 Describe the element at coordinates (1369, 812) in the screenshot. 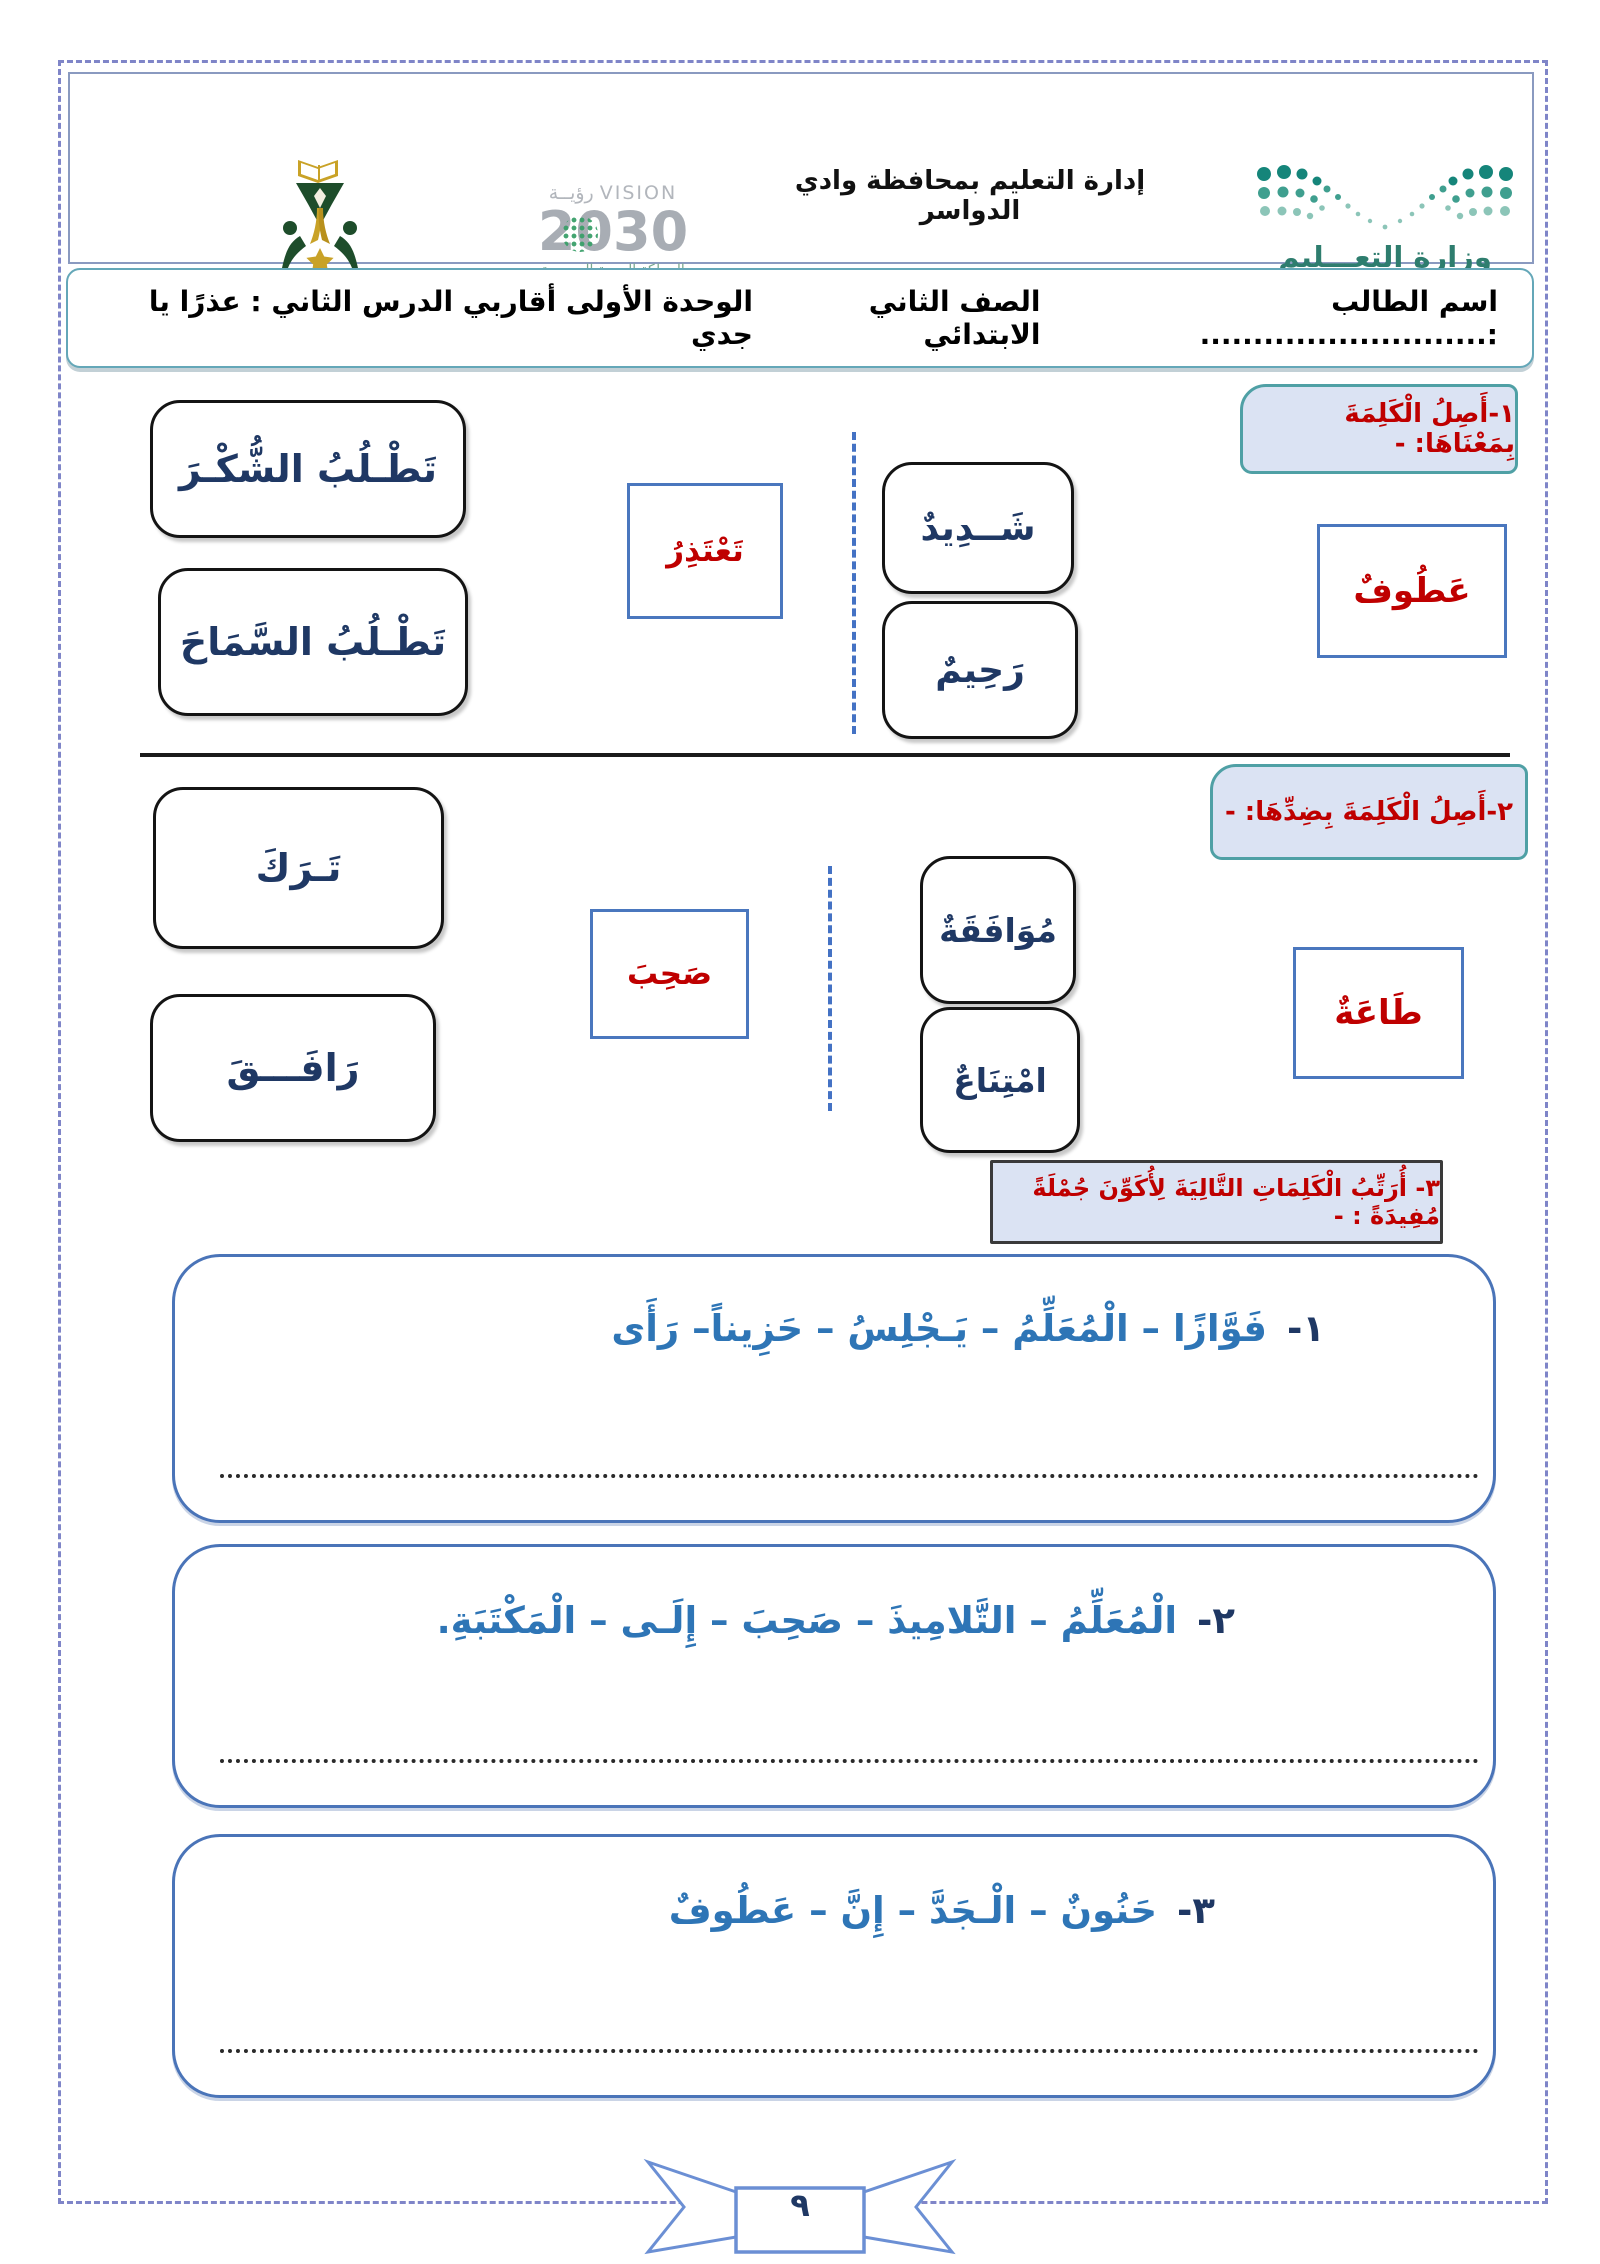

I see `exercise2-title: ٢-أَصِلُ الْكَلِمَةَ بِضِدِّهَا: -` at that location.